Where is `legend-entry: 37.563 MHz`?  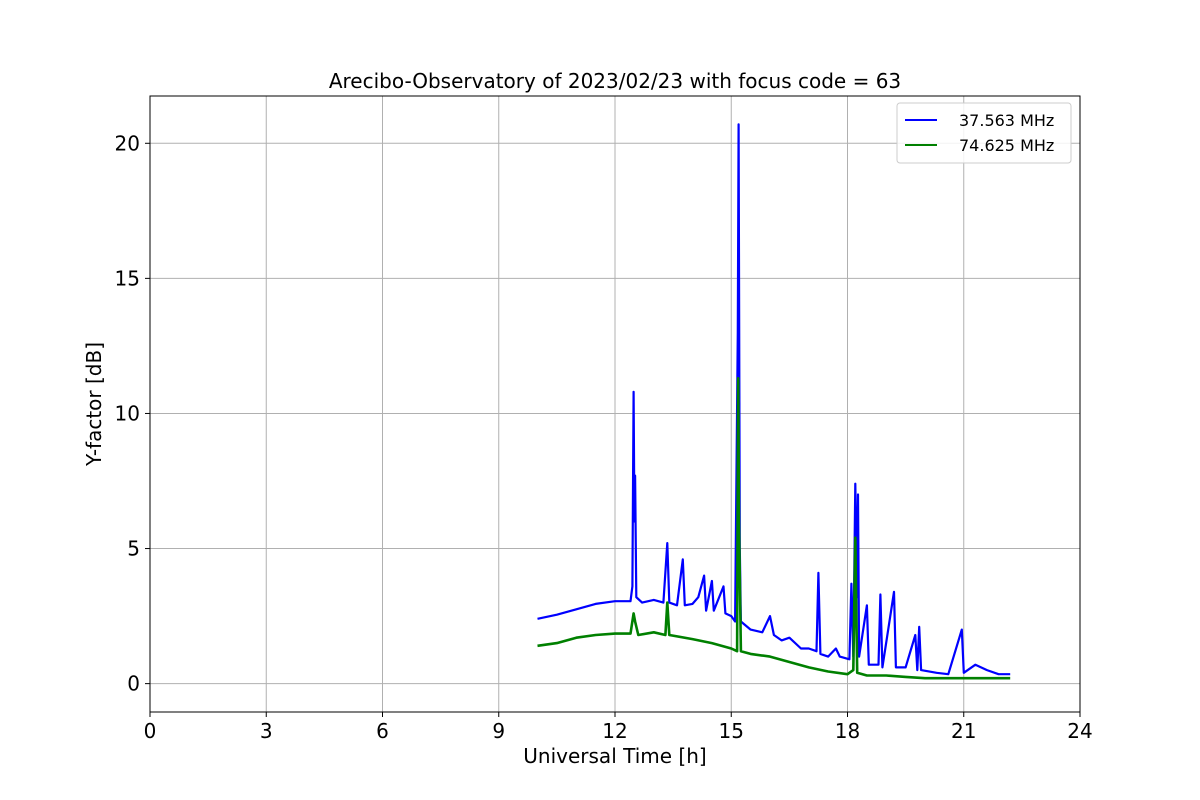 legend-entry: 37.563 MHz is located at coordinates (1006, 120).